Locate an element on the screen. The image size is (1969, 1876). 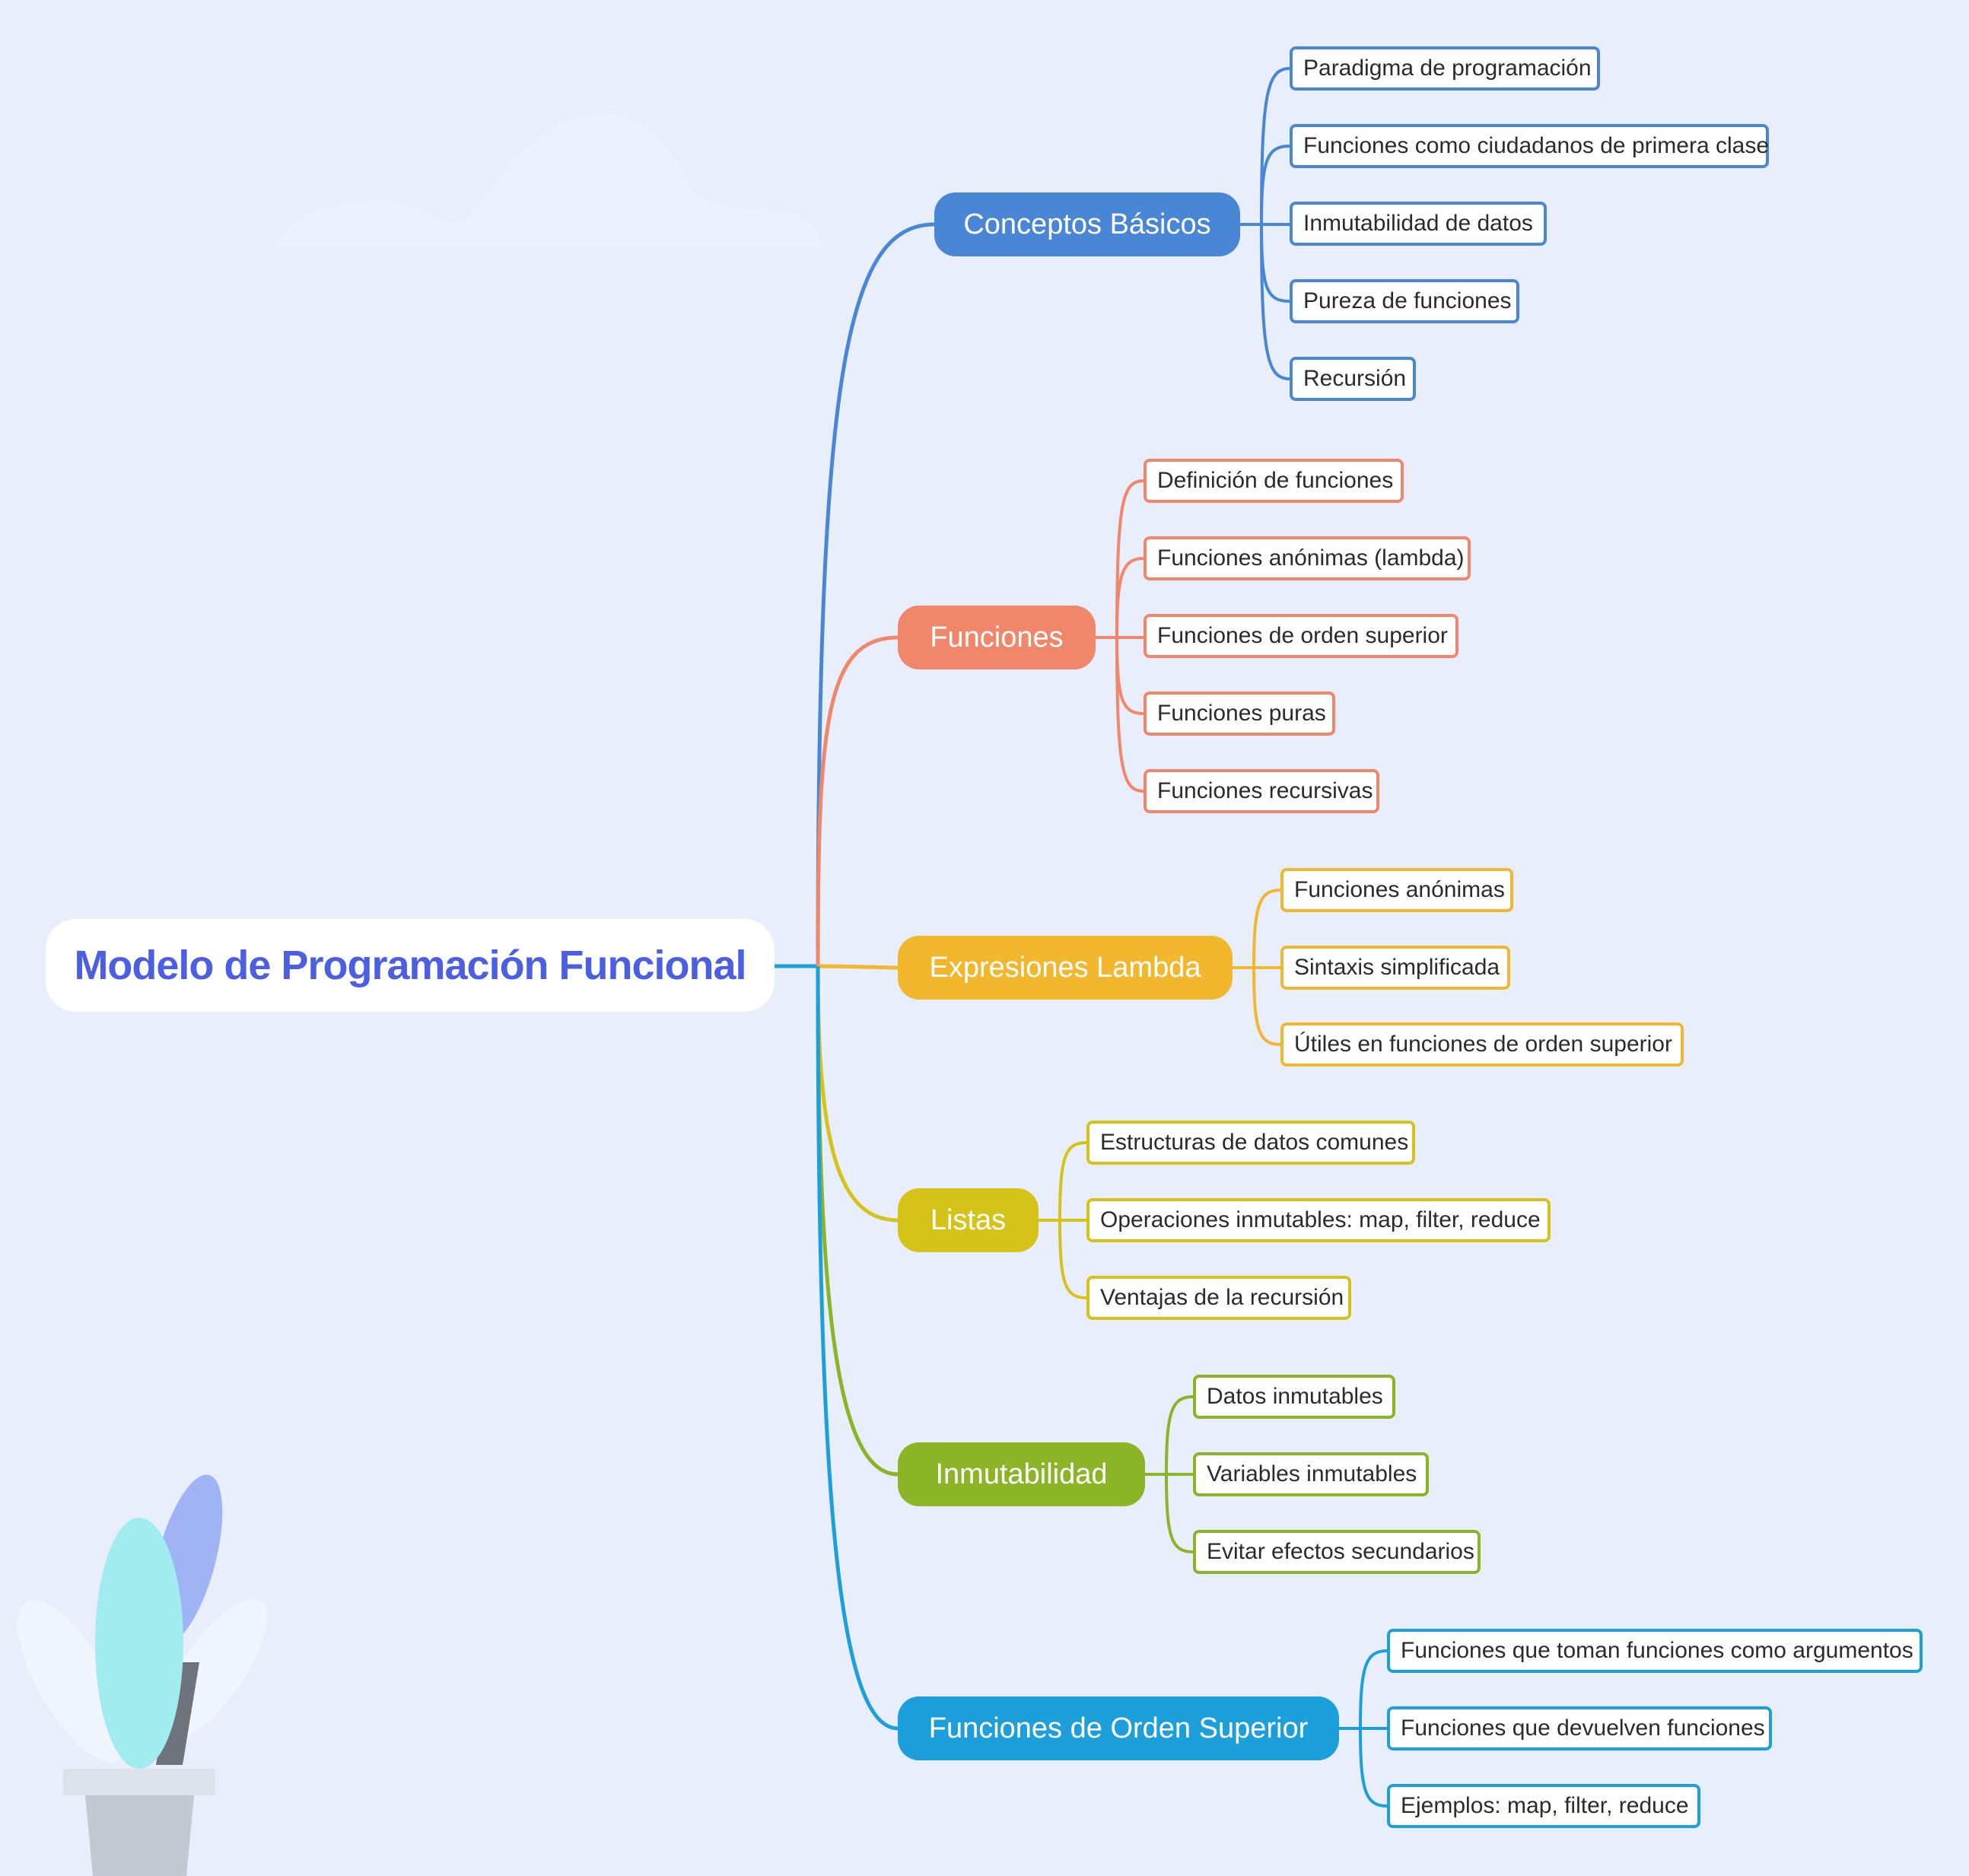
branch-conceptos-basicos: Conceptos Básicos is located at coordinates (1087, 224).